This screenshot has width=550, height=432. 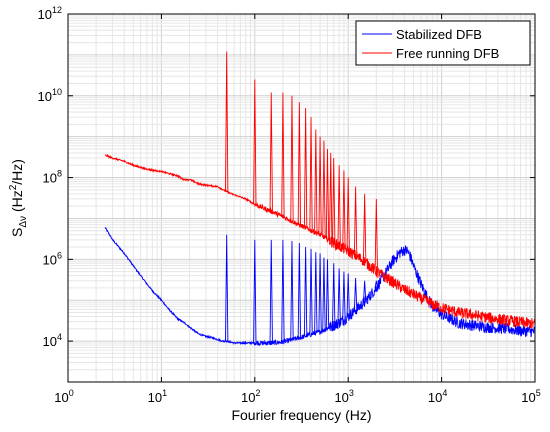 I want to click on y-tick-label: 10¹⁰, so click(x=50, y=95).